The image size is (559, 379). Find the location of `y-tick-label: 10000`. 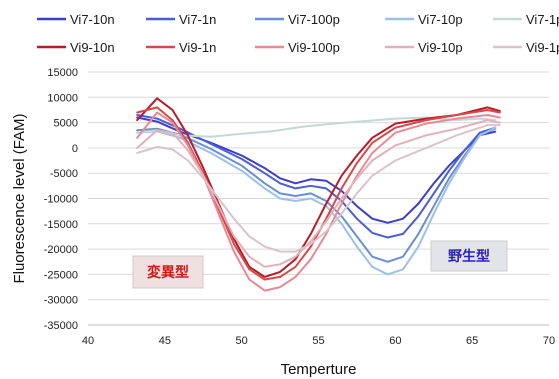

y-tick-label: 10000 is located at coordinates (62, 98).